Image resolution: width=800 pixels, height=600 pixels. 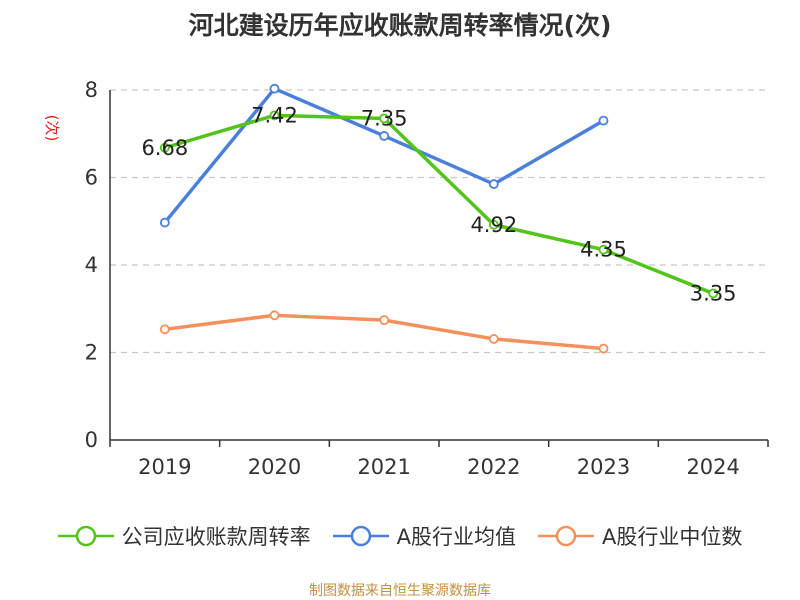 I want to click on data-label: 3.35, so click(x=713, y=293).